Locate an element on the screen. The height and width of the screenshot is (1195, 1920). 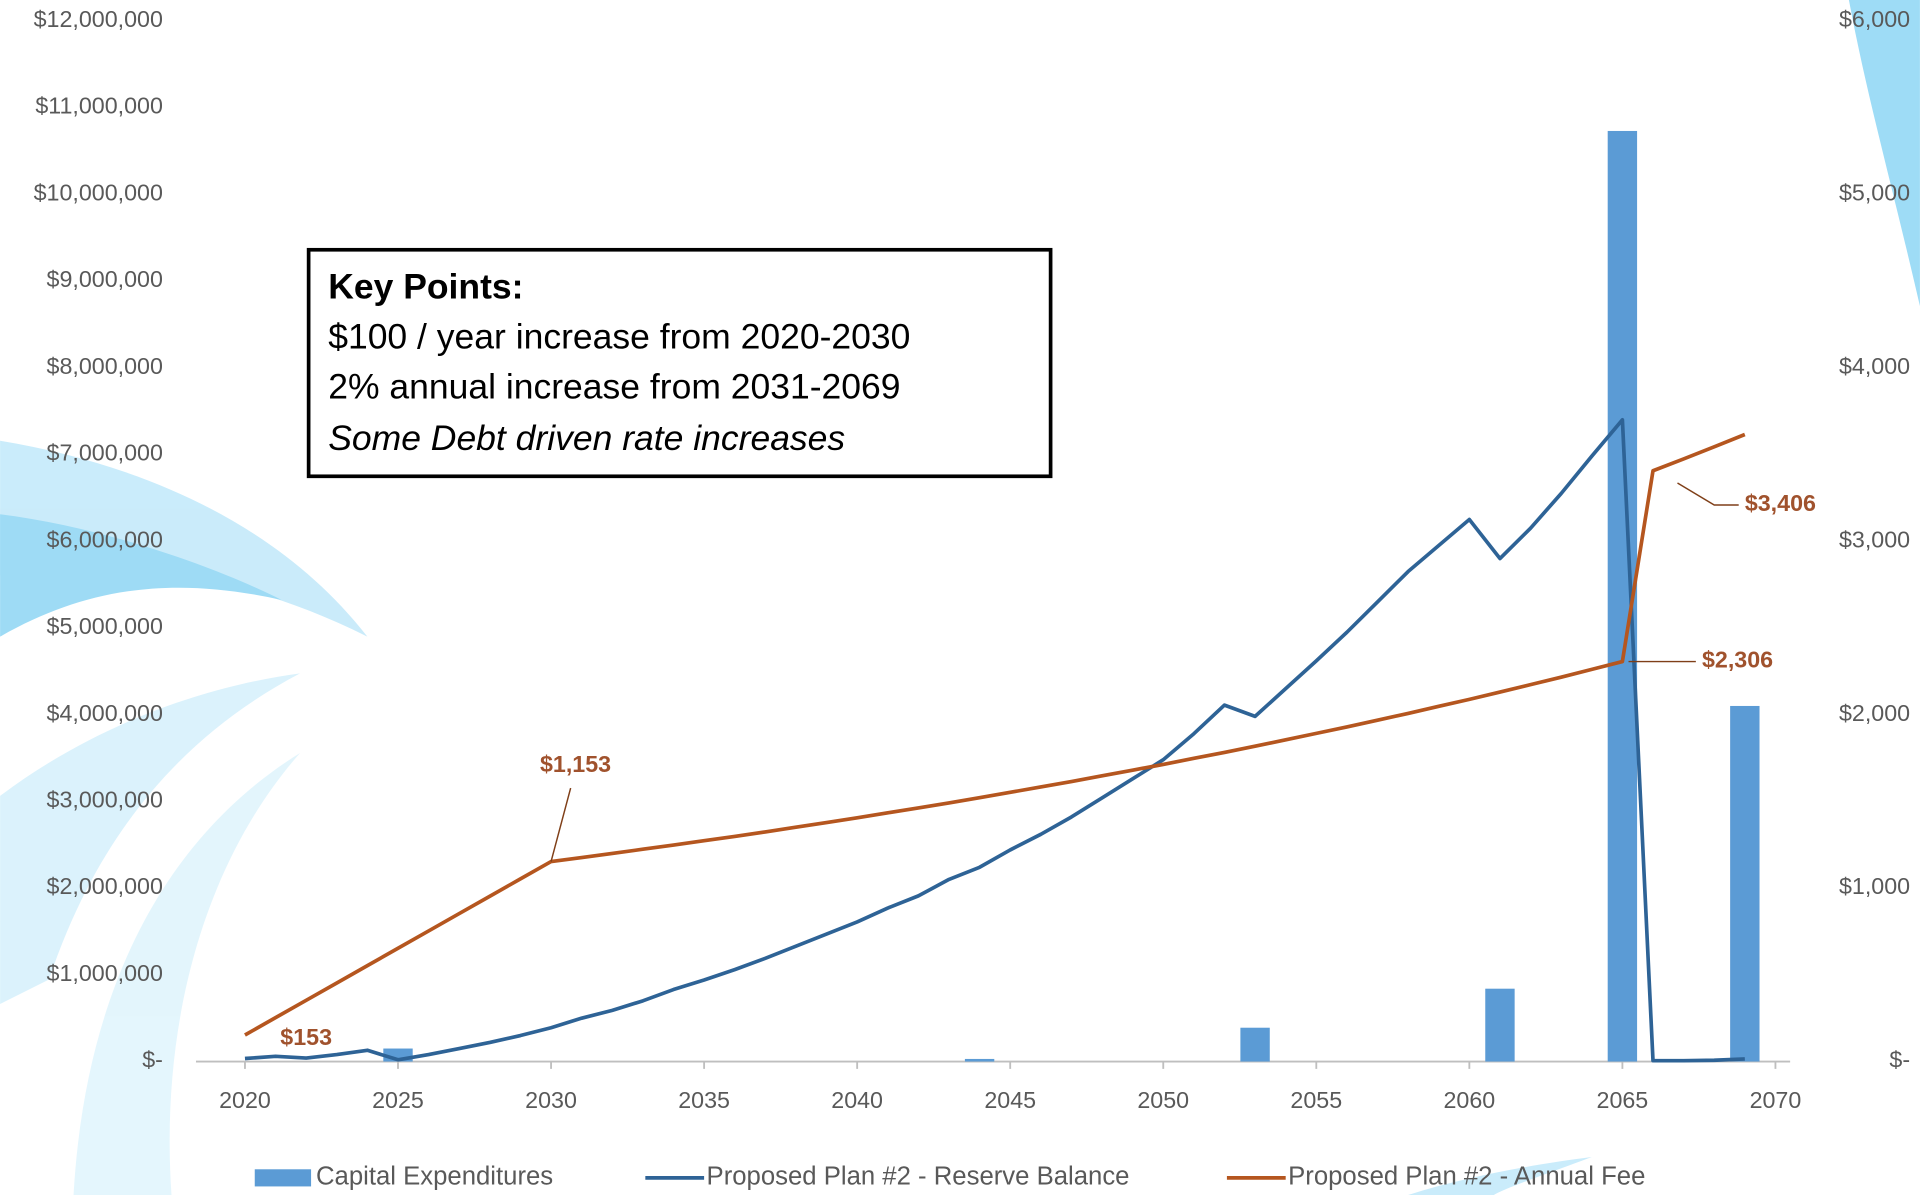
data-label: $3,406 is located at coordinates (1780, 503).